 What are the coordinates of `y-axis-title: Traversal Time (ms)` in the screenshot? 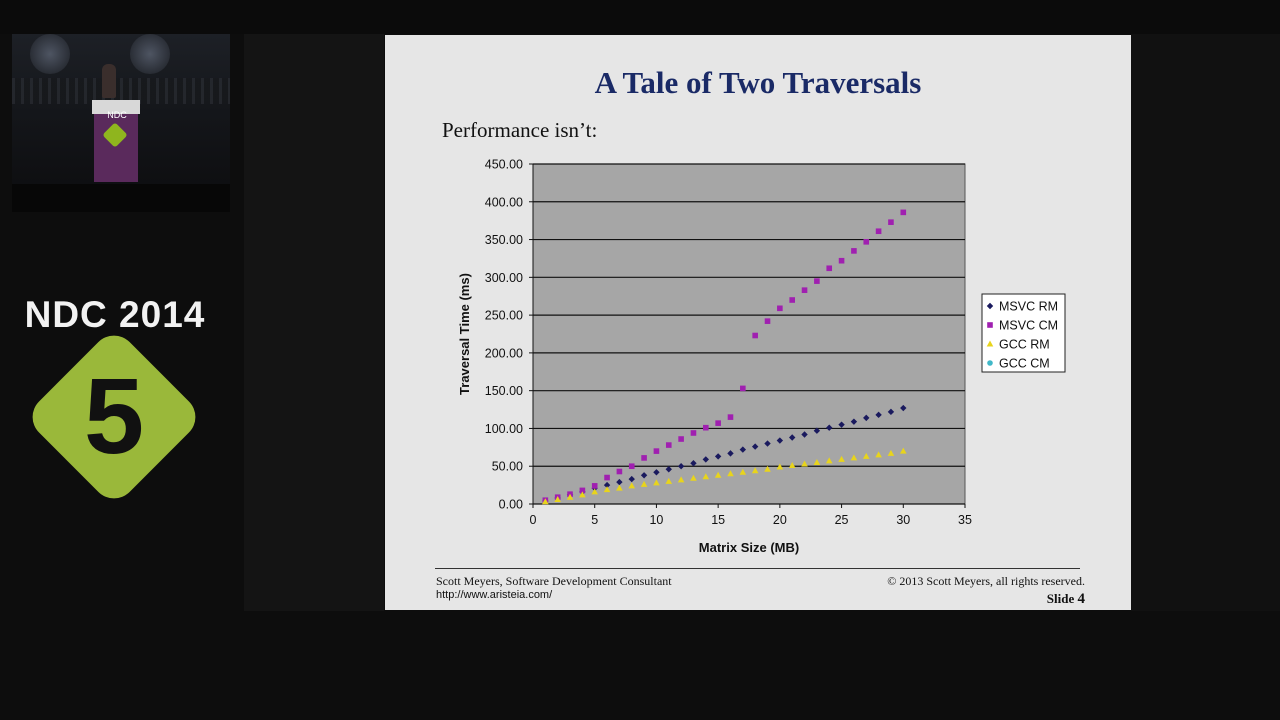 It's located at (464, 334).